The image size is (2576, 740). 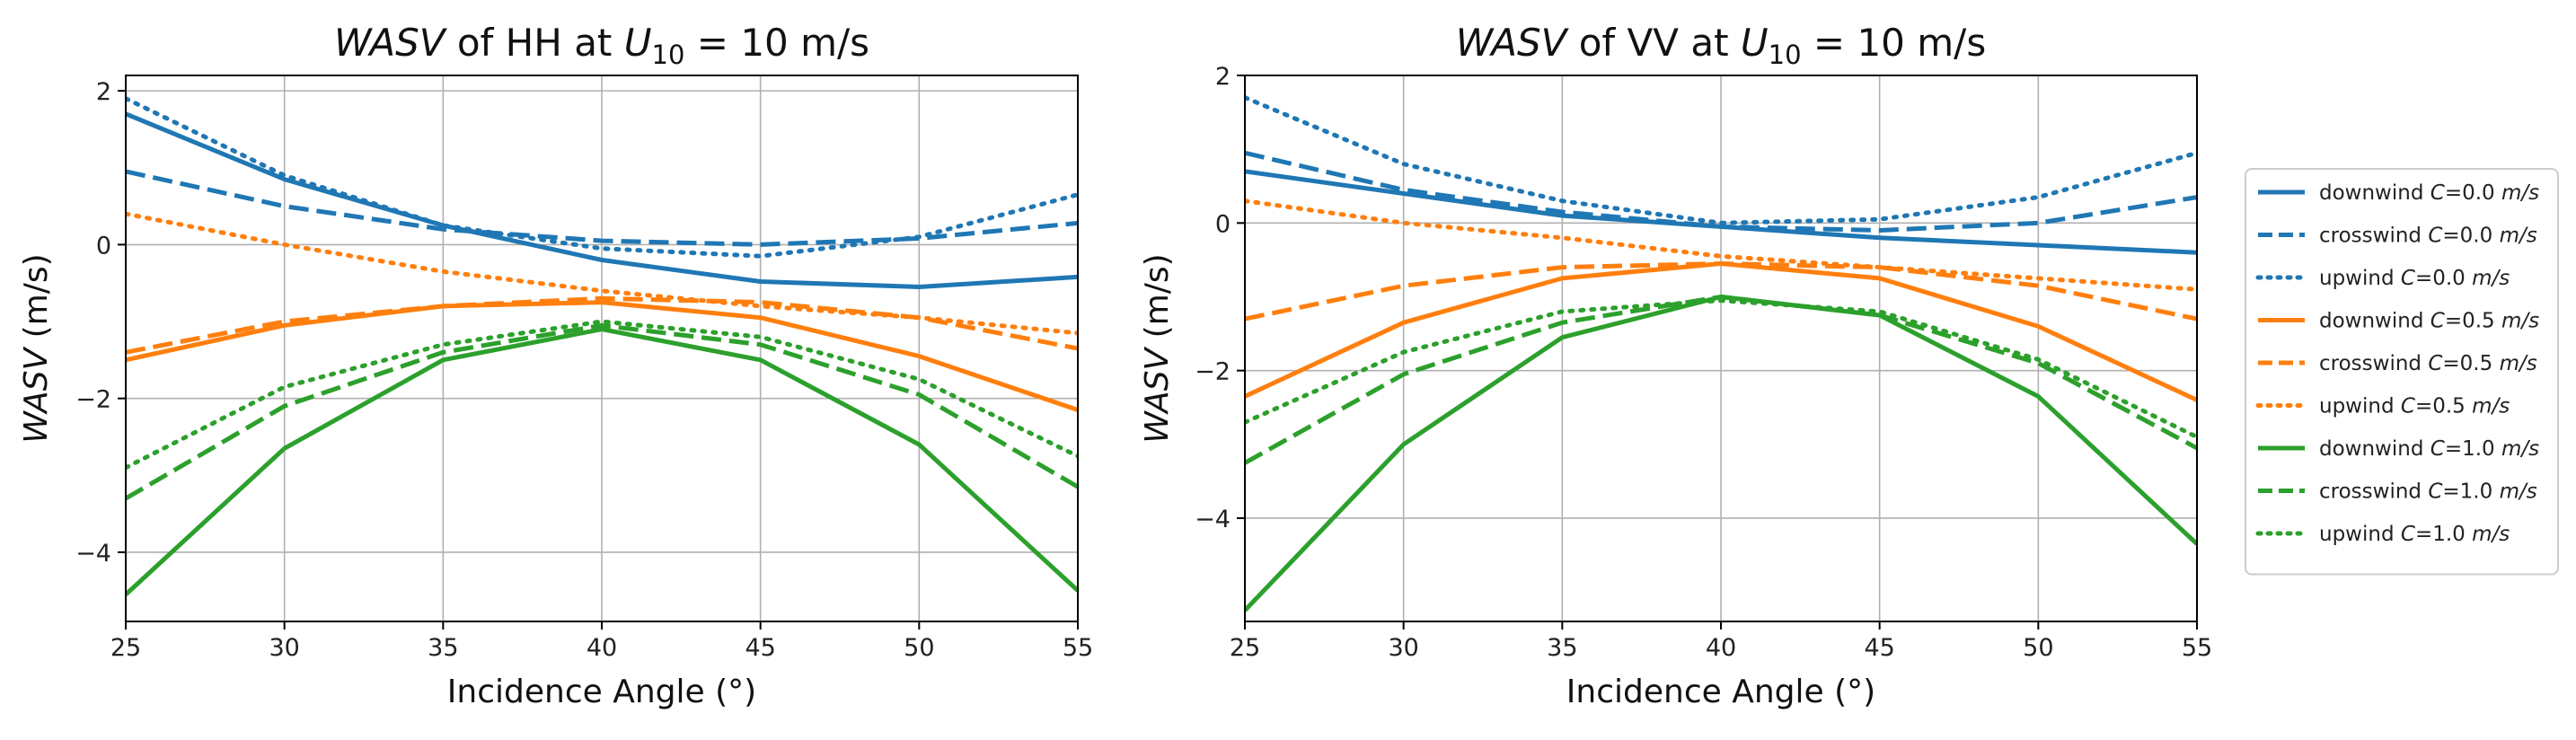 I want to click on legend-label: downwind C=0.0 m/s, so click(x=2429, y=193).